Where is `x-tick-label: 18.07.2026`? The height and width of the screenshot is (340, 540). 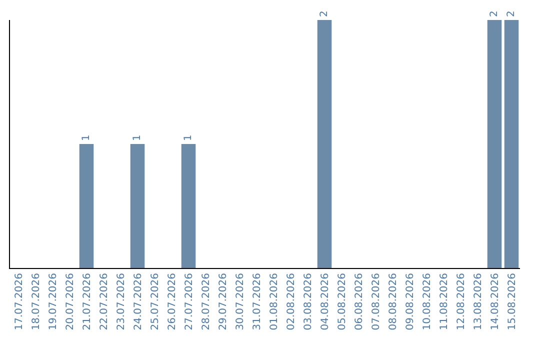 x-tick-label: 18.07.2026 is located at coordinates (36, 301).